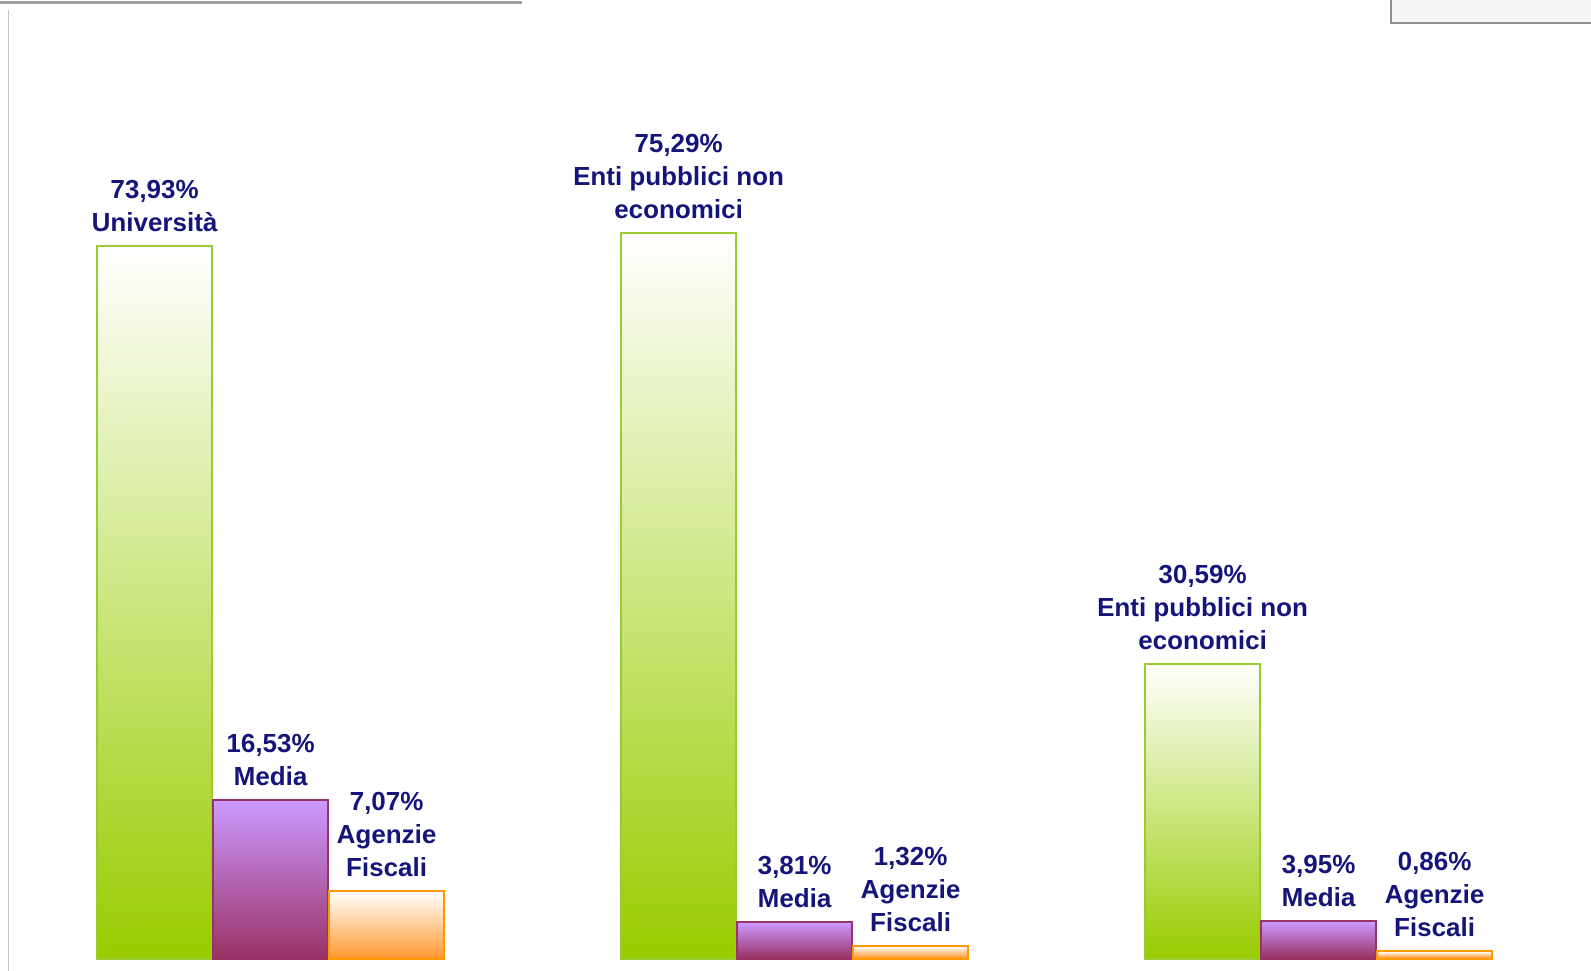 The width and height of the screenshot is (1591, 971). I want to click on value-label: 3,95%, so click(1318, 863).